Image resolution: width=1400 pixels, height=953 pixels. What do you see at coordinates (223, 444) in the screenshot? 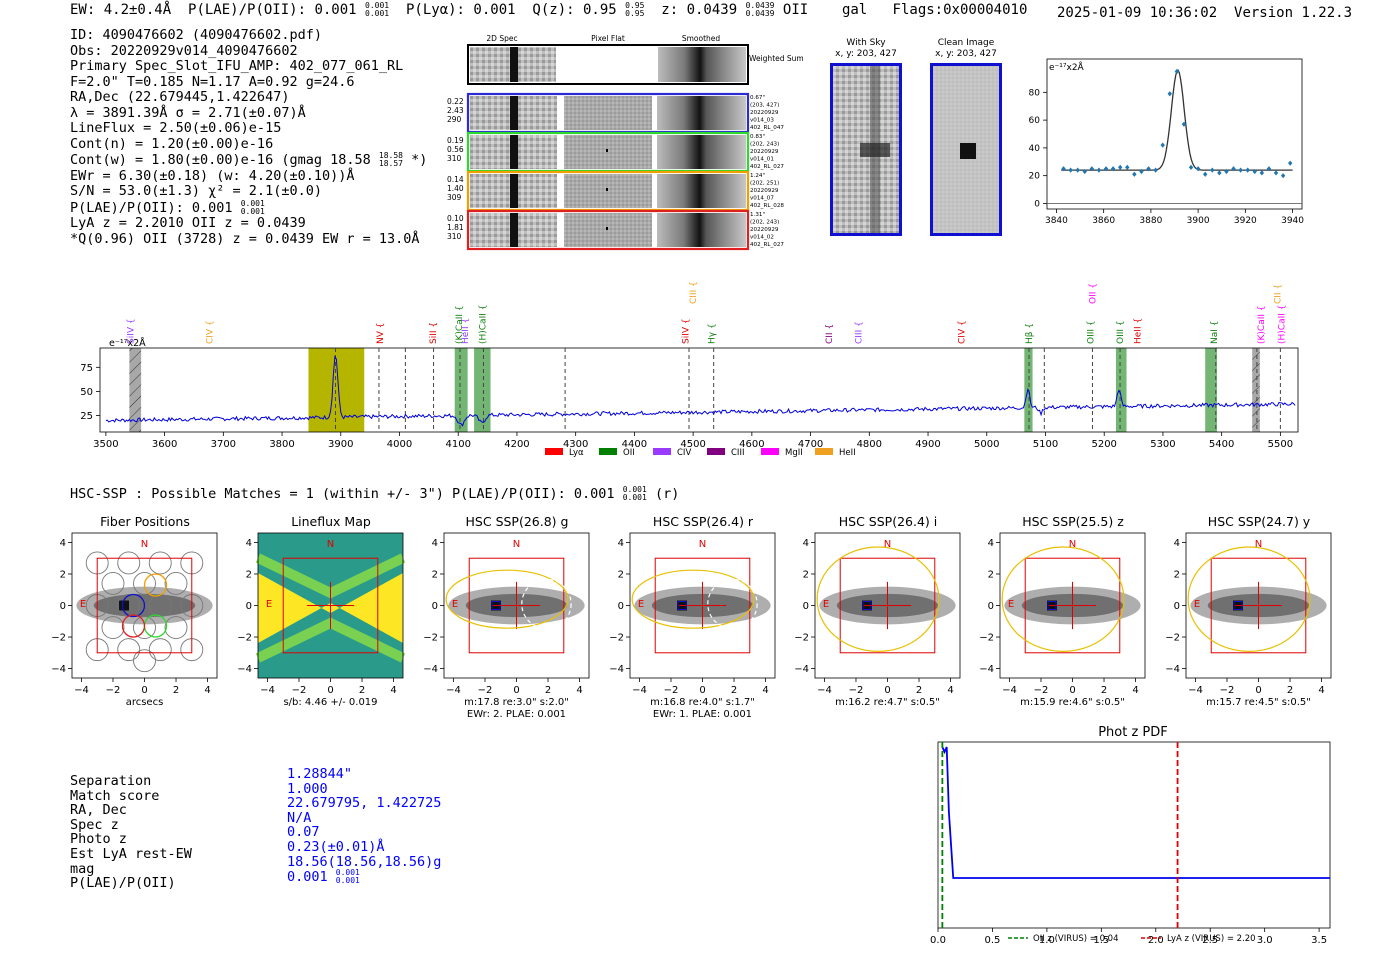
I see `spectrum-xtick-label: 3700` at bounding box center [223, 444].